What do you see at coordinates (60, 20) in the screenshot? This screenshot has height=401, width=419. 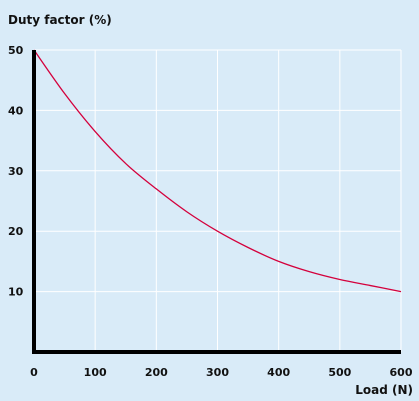 I see `y-axis-title: Duty factor (%)` at bounding box center [60, 20].